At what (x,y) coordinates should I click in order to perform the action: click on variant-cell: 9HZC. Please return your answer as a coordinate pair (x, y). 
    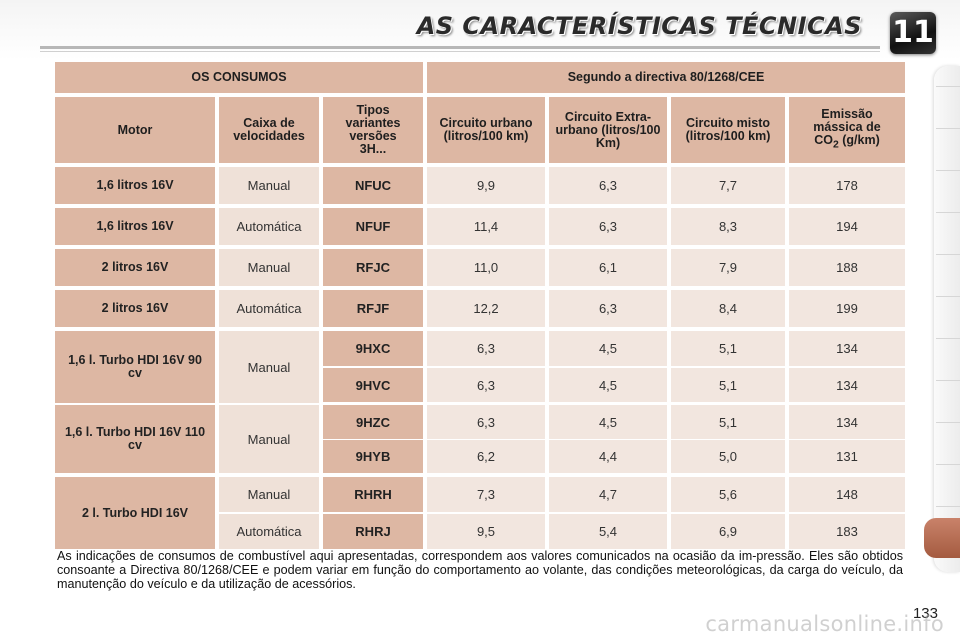
    Looking at the image, I should click on (373, 422).